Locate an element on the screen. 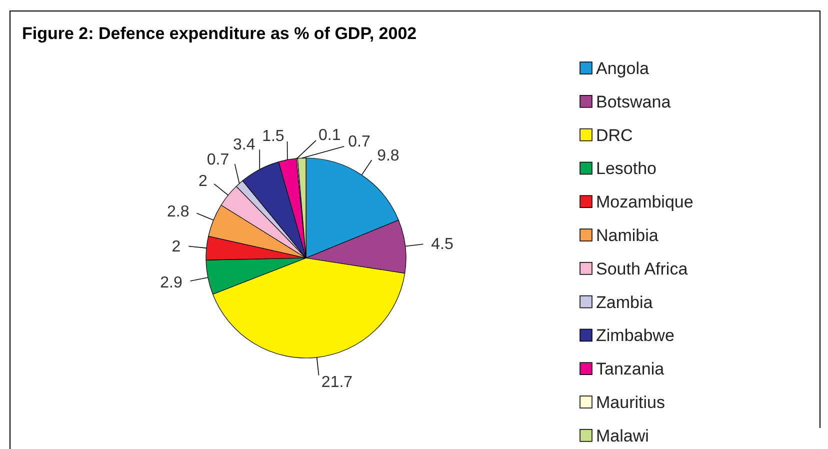  data-label: 21.7 is located at coordinates (337, 382).